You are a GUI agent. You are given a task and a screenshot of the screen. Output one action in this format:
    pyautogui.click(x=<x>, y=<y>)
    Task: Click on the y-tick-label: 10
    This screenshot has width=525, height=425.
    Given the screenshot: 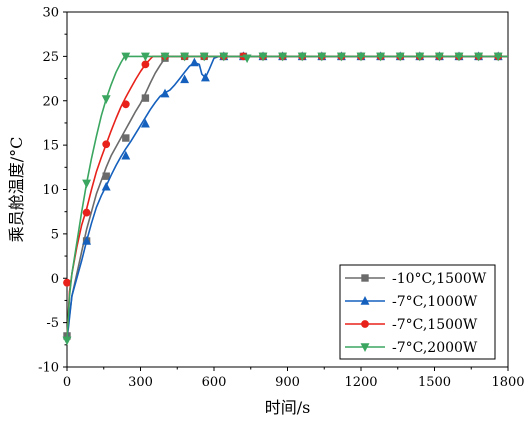 What is the action you would take?
    pyautogui.click(x=50, y=190)
    